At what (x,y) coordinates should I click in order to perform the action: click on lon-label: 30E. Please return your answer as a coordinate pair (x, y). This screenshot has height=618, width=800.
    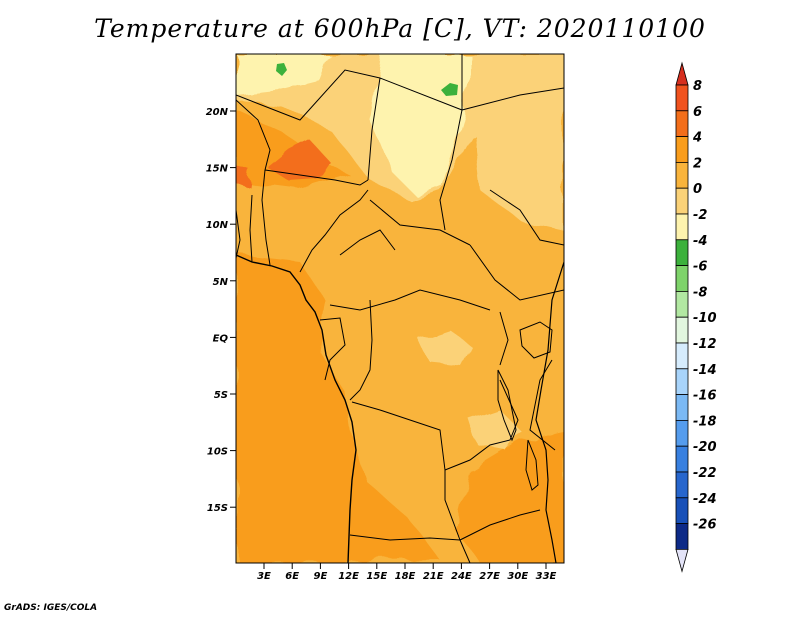
    Looking at the image, I should click on (517, 576).